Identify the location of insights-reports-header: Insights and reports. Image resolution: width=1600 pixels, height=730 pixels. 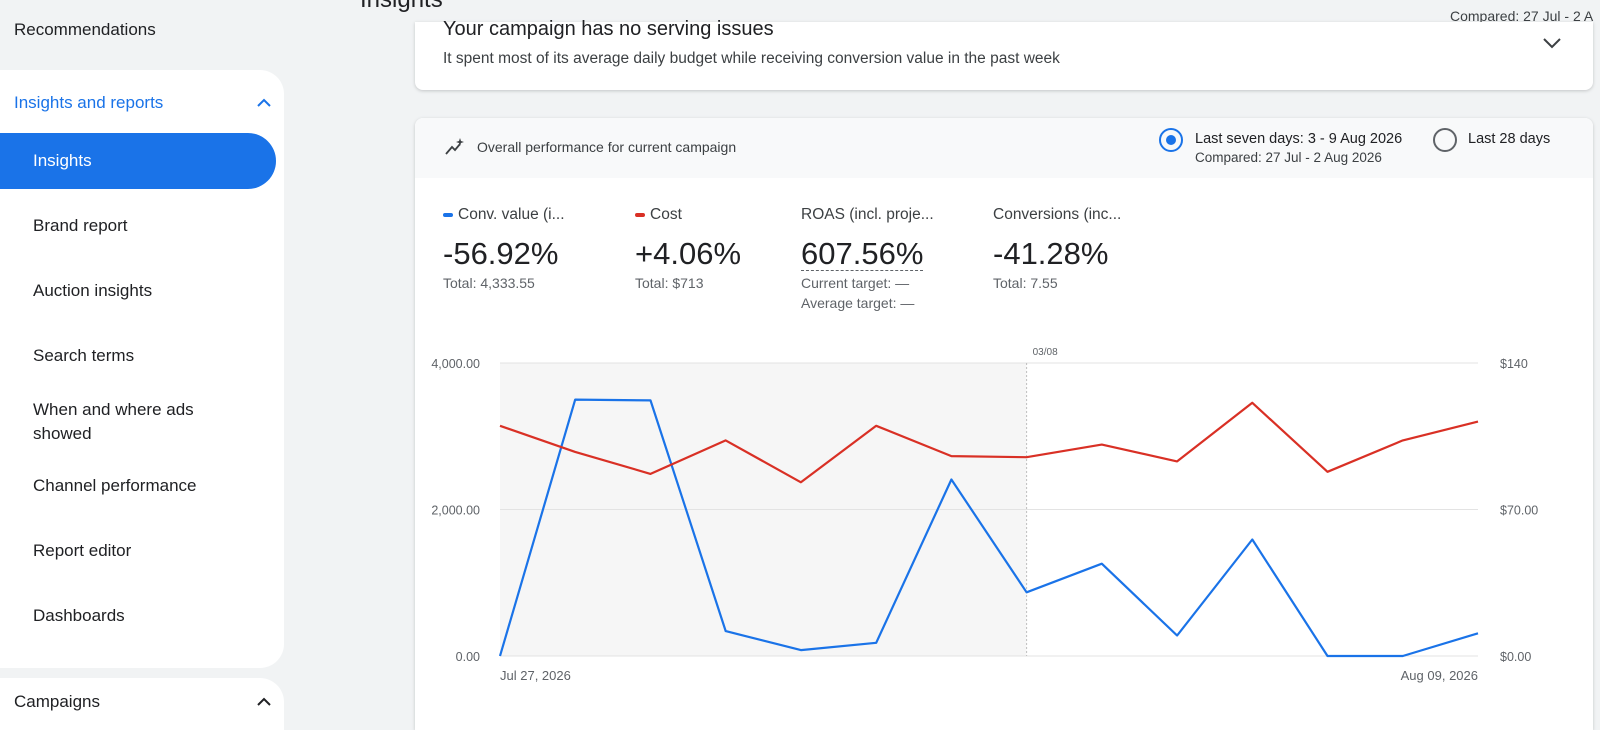
(142, 103).